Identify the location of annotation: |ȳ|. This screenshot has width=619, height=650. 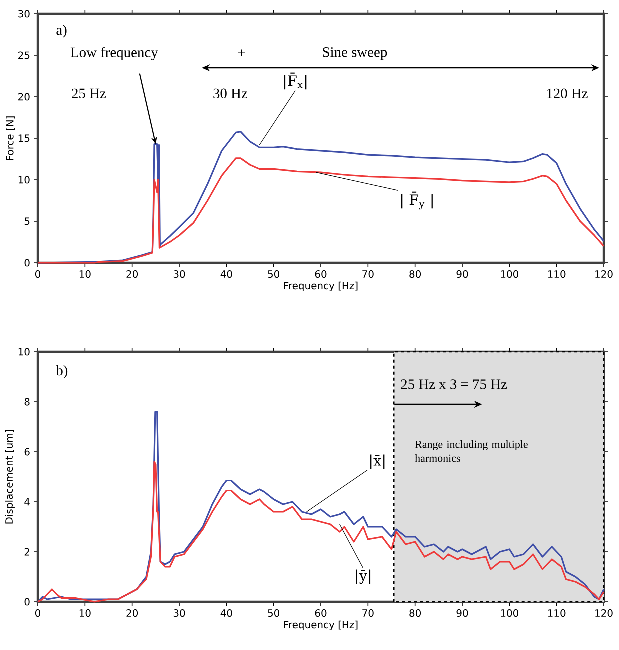
(363, 577).